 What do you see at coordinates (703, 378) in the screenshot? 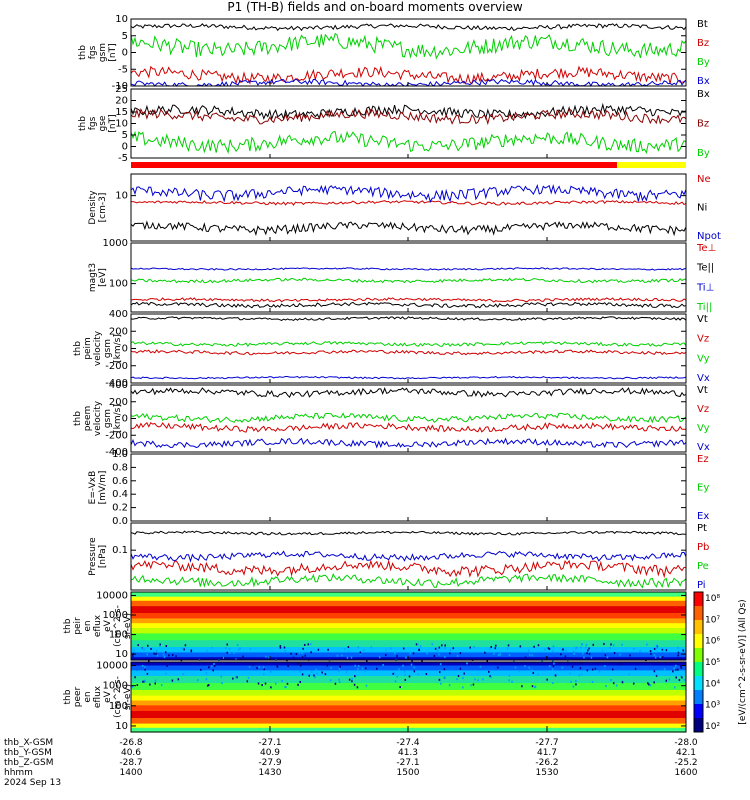
I see `legend-vx: Vx` at bounding box center [703, 378].